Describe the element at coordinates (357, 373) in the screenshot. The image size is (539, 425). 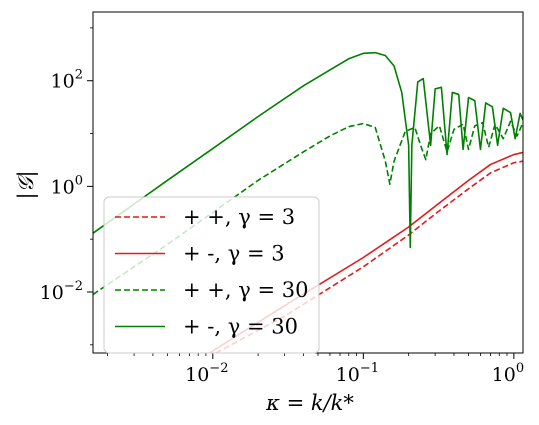
I see `x-tick-label: 10⁻¹` at that location.